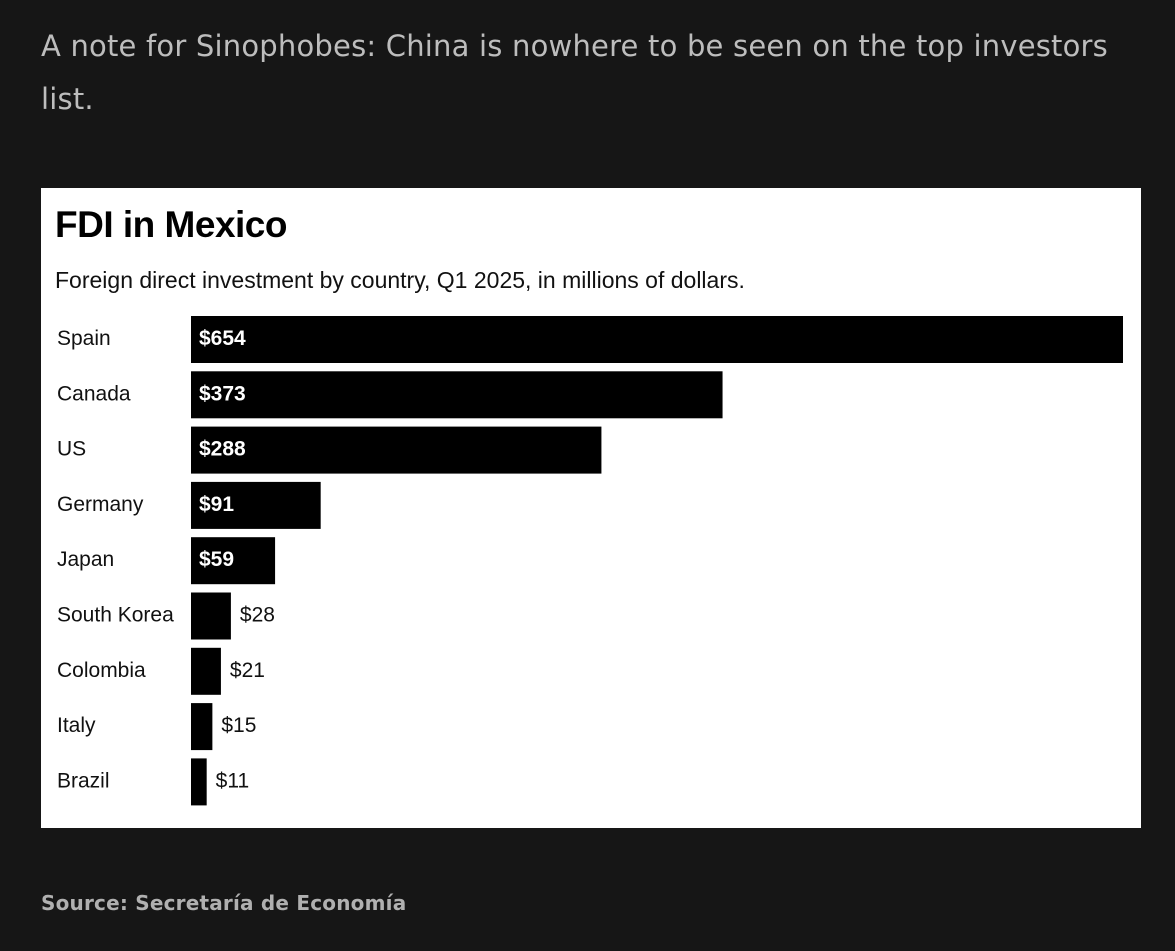 The width and height of the screenshot is (1175, 951). Describe the element at coordinates (222, 338) in the screenshot. I see `value-label: $654` at that location.